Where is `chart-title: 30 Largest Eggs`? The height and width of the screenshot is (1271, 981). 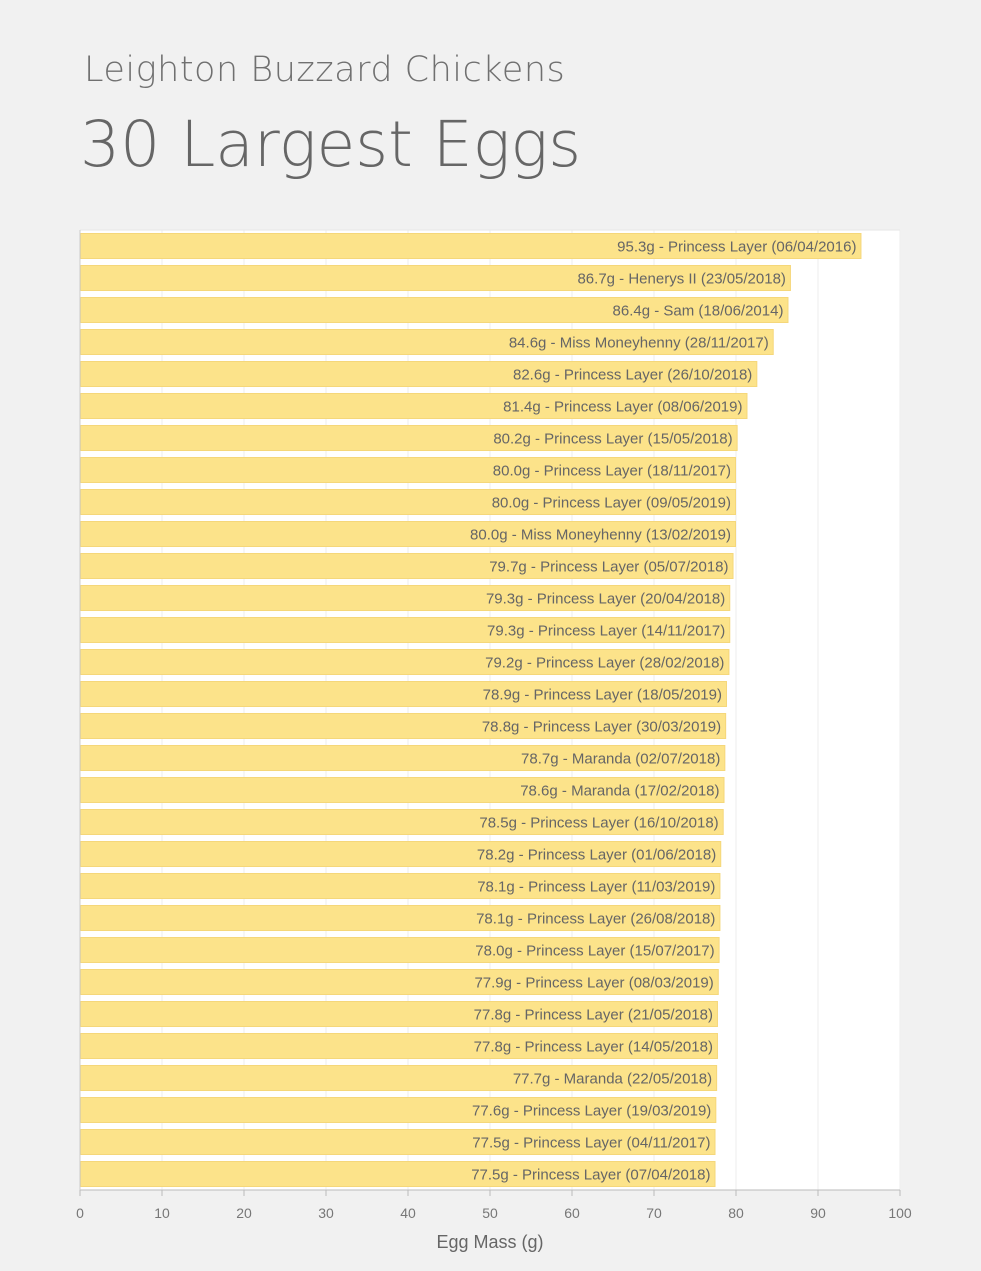
chart-title: 30 Largest Eggs is located at coordinates (331, 144).